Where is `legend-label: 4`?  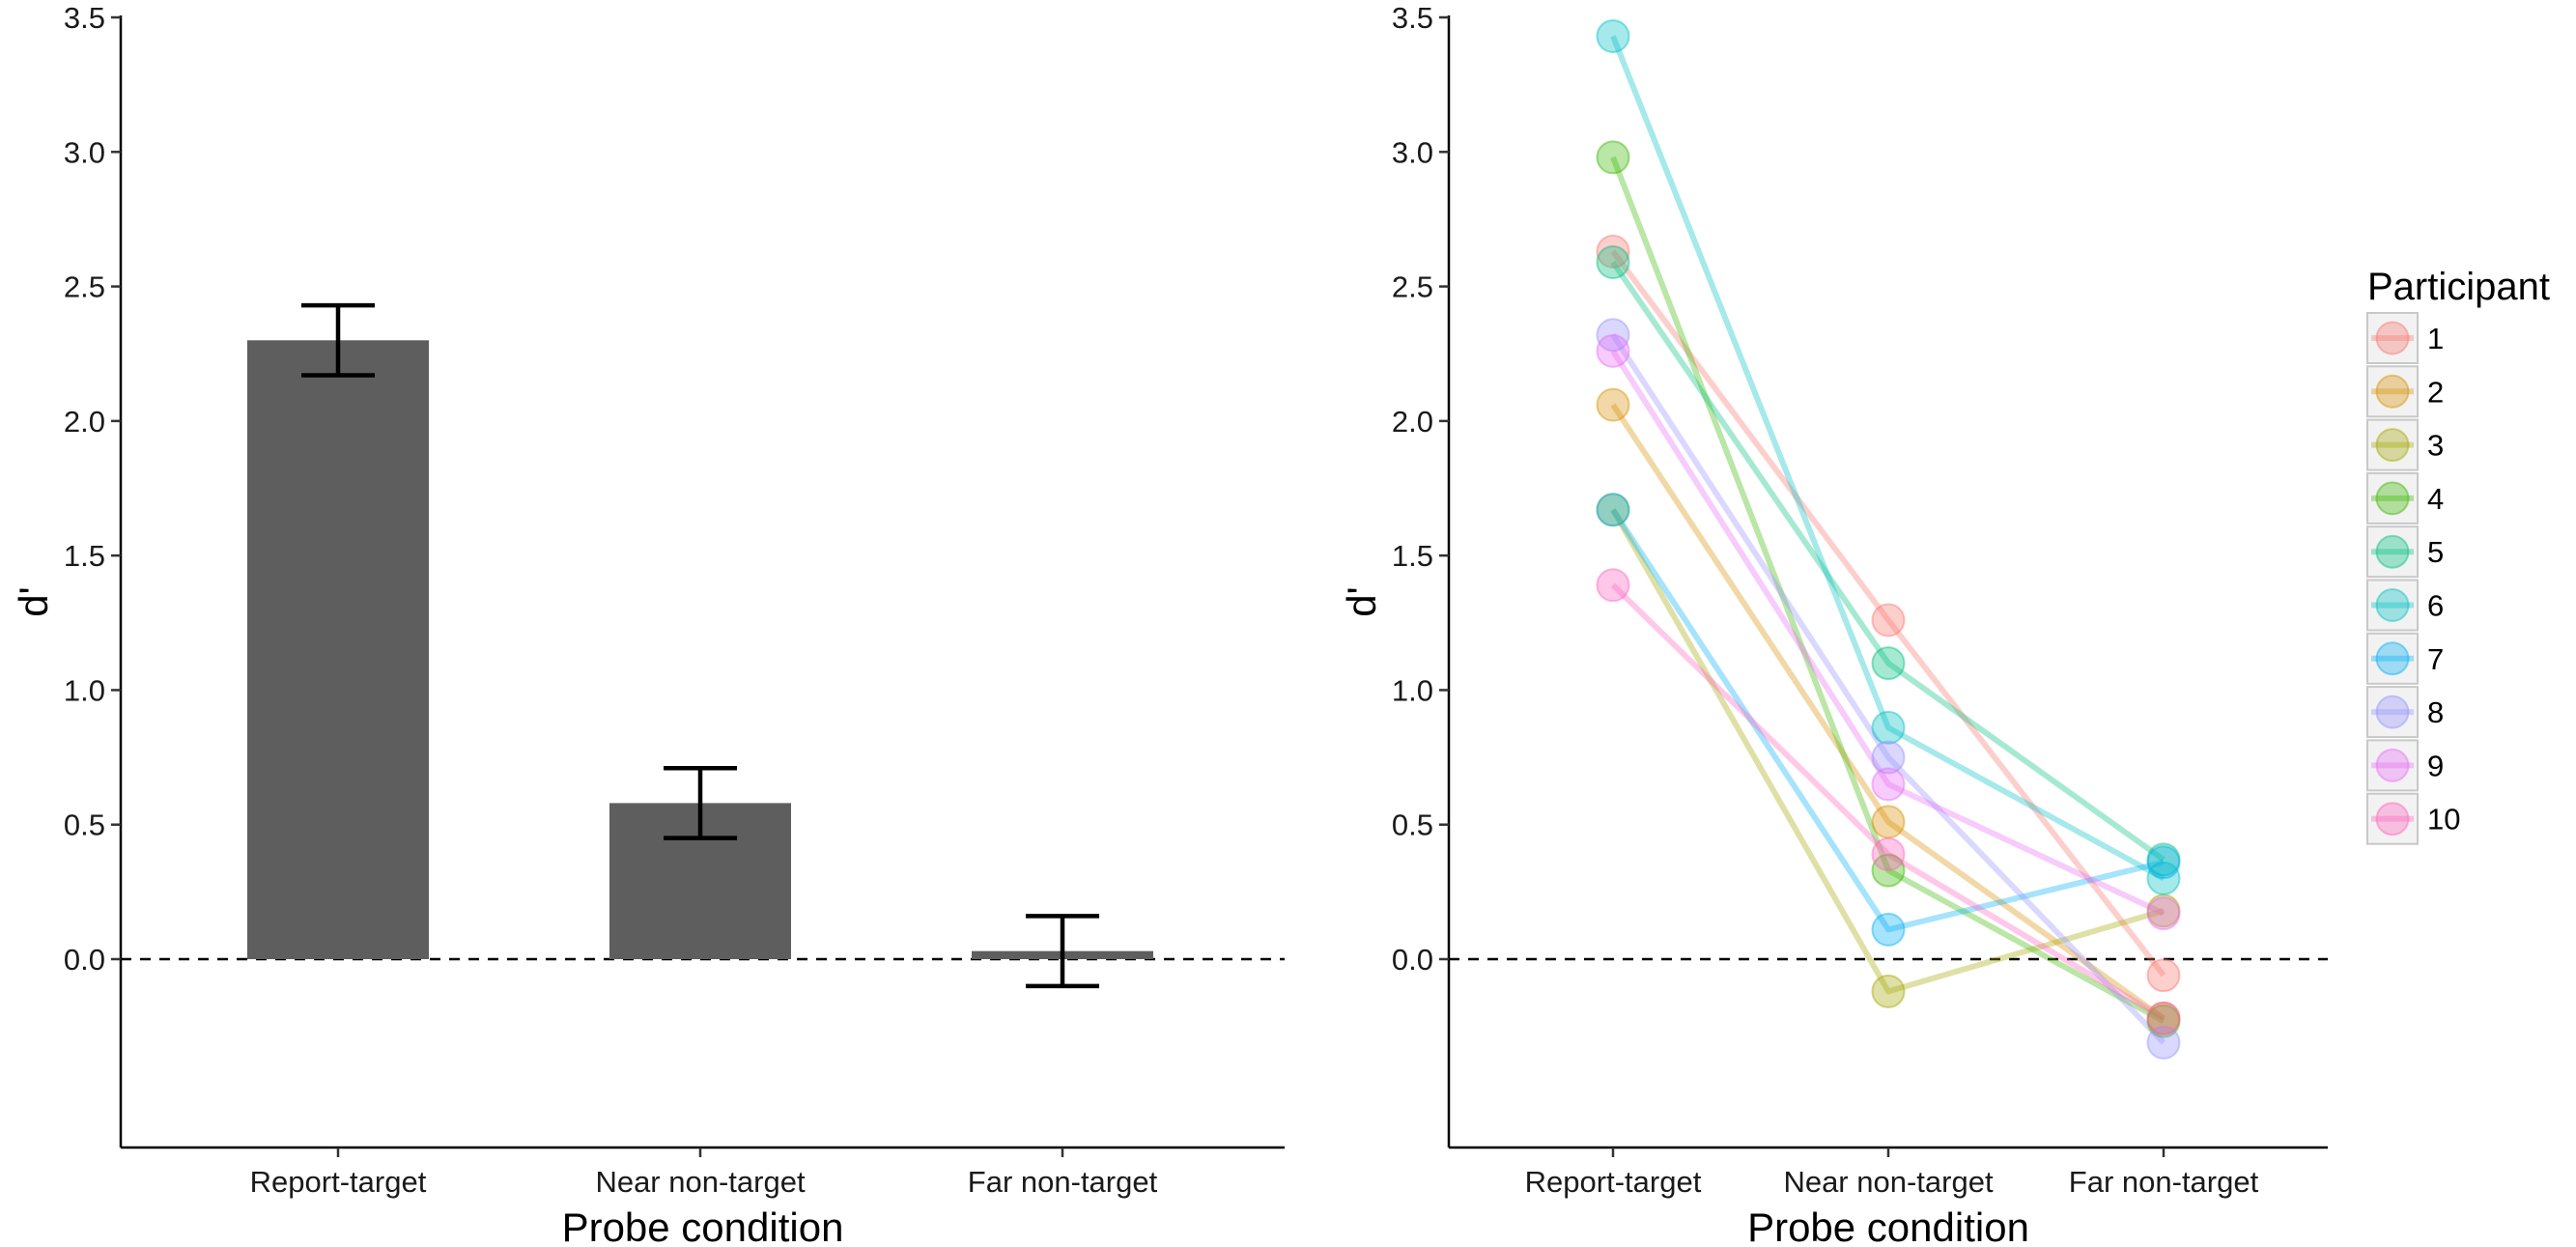
legend-label: 4 is located at coordinates (2435, 499).